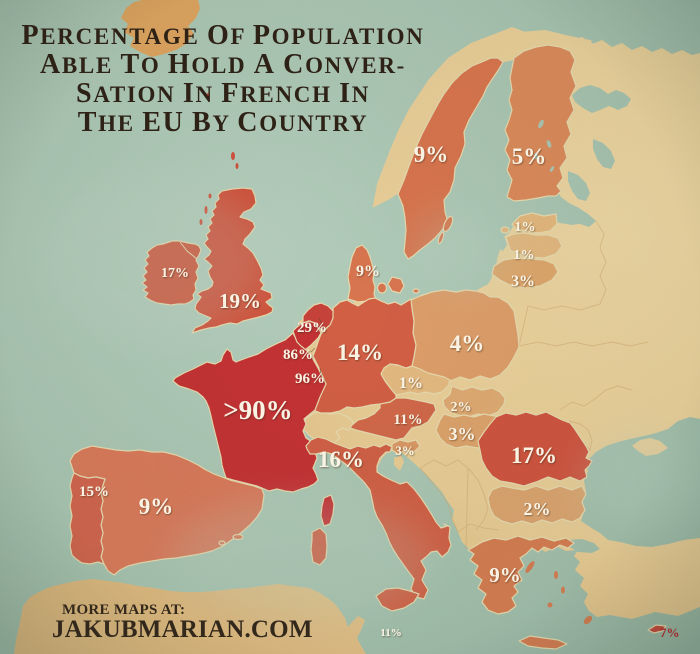 The image size is (700, 654). What do you see at coordinates (467, 343) in the screenshot?
I see `svg-text: 4%` at bounding box center [467, 343].